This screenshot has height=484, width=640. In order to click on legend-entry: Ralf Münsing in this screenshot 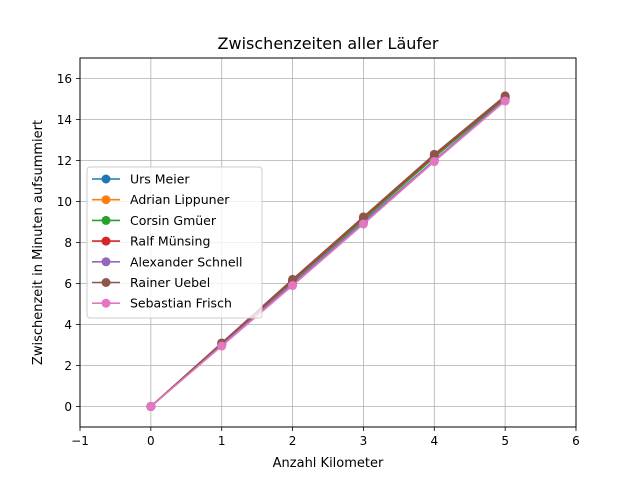, I will do `click(151, 241)`.